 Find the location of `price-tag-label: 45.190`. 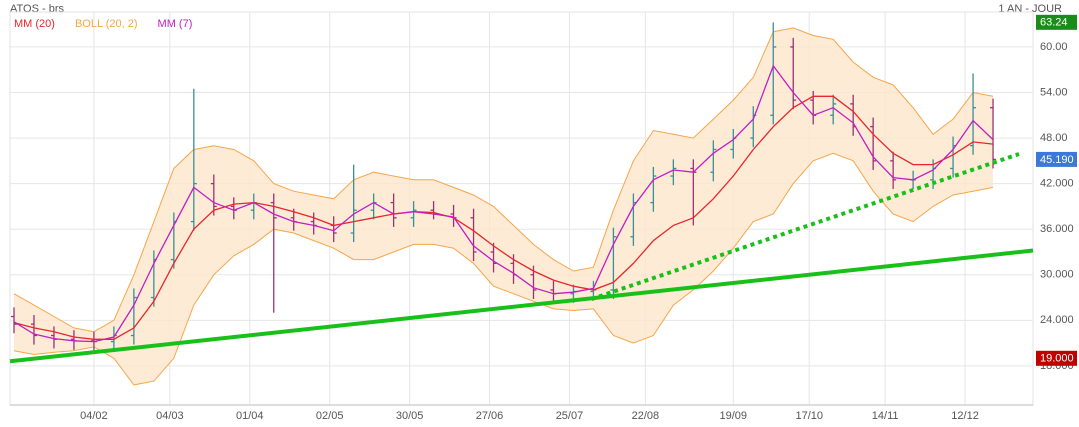

price-tag-label: 45.190 is located at coordinates (1057, 160).